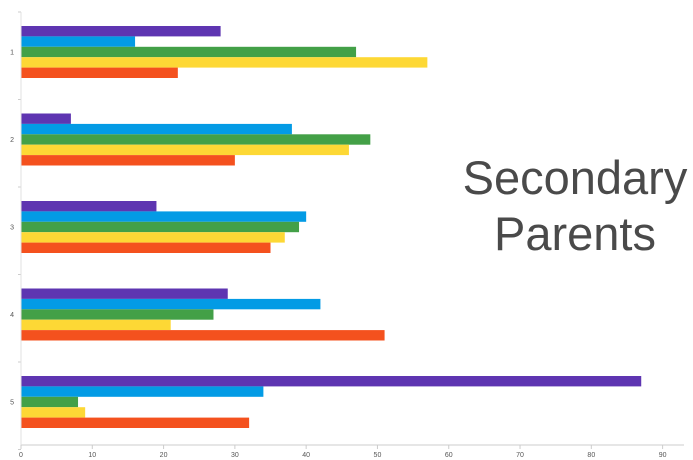 Image resolution: width=693 pixels, height=460 pixels. Describe the element at coordinates (78, 41) in the screenshot. I see `bar-cat1-series2` at that location.